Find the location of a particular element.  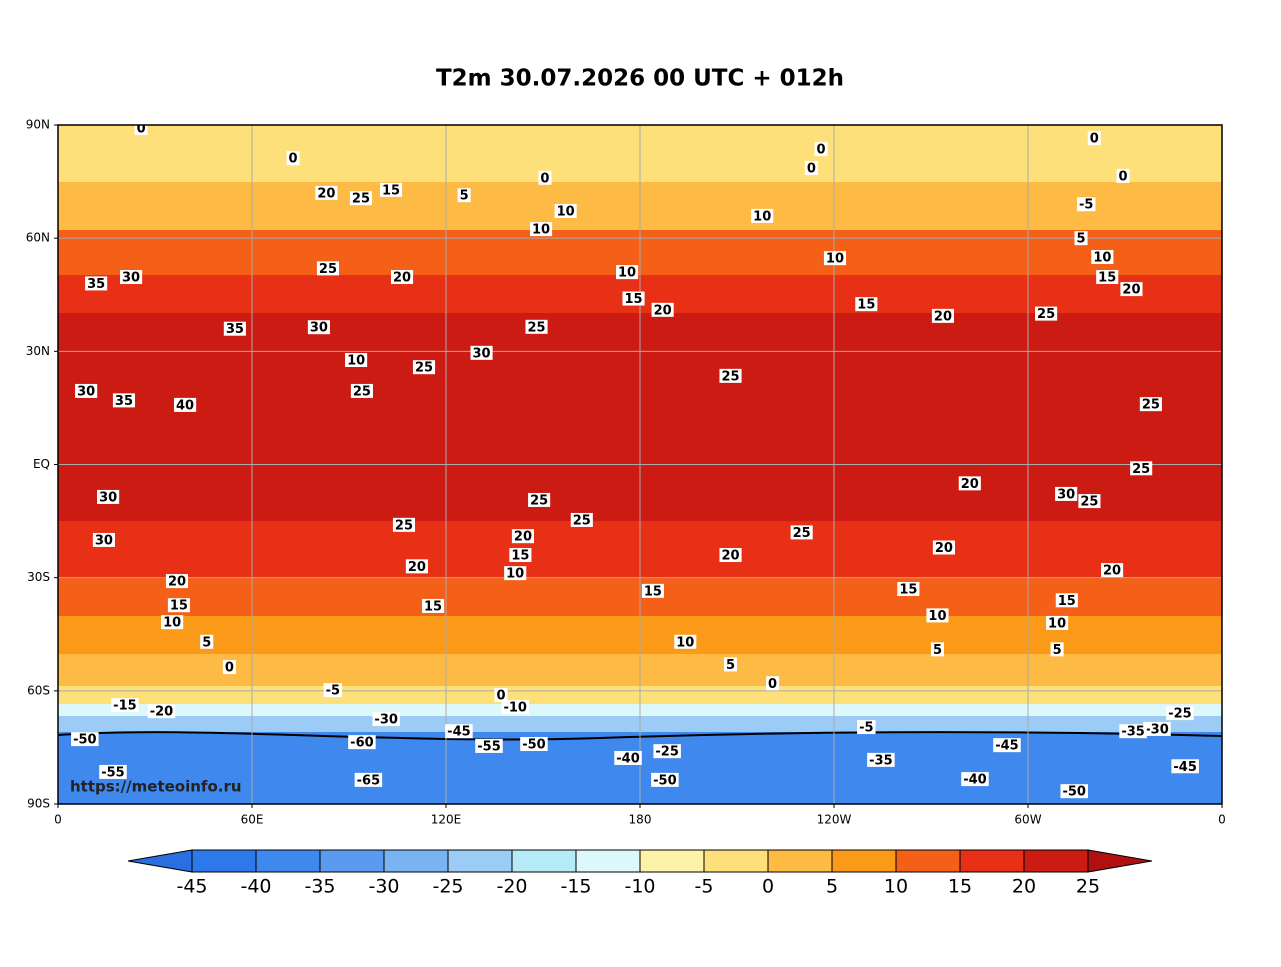

contour-label: -25 is located at coordinates (667, 752).